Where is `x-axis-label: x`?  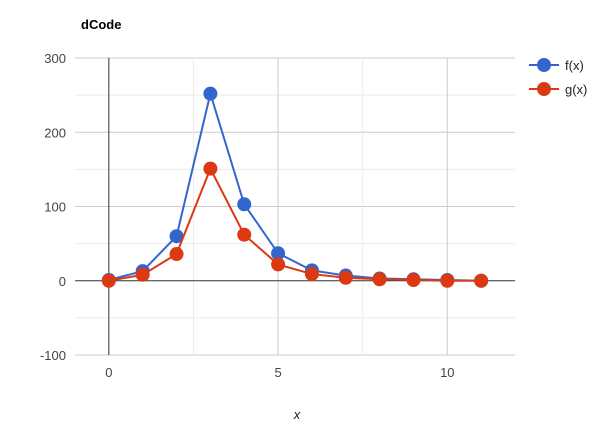
x-axis-label: x is located at coordinates (297, 414).